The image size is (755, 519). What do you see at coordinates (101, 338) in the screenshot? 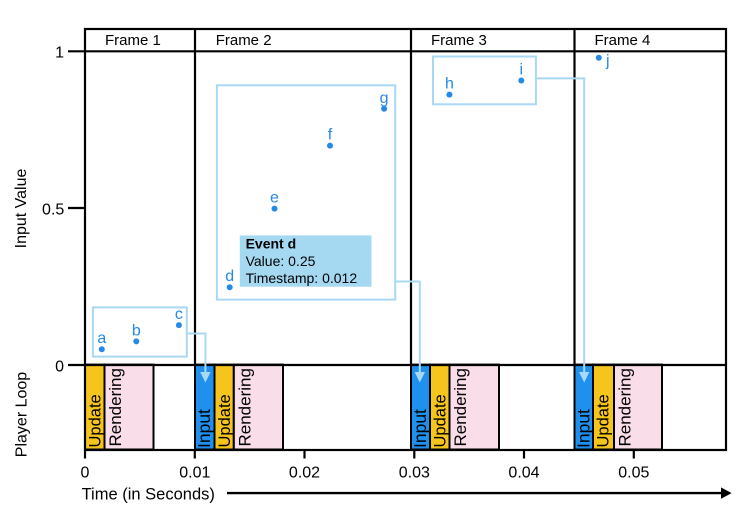
I see `svg-text: a` at bounding box center [101, 338].